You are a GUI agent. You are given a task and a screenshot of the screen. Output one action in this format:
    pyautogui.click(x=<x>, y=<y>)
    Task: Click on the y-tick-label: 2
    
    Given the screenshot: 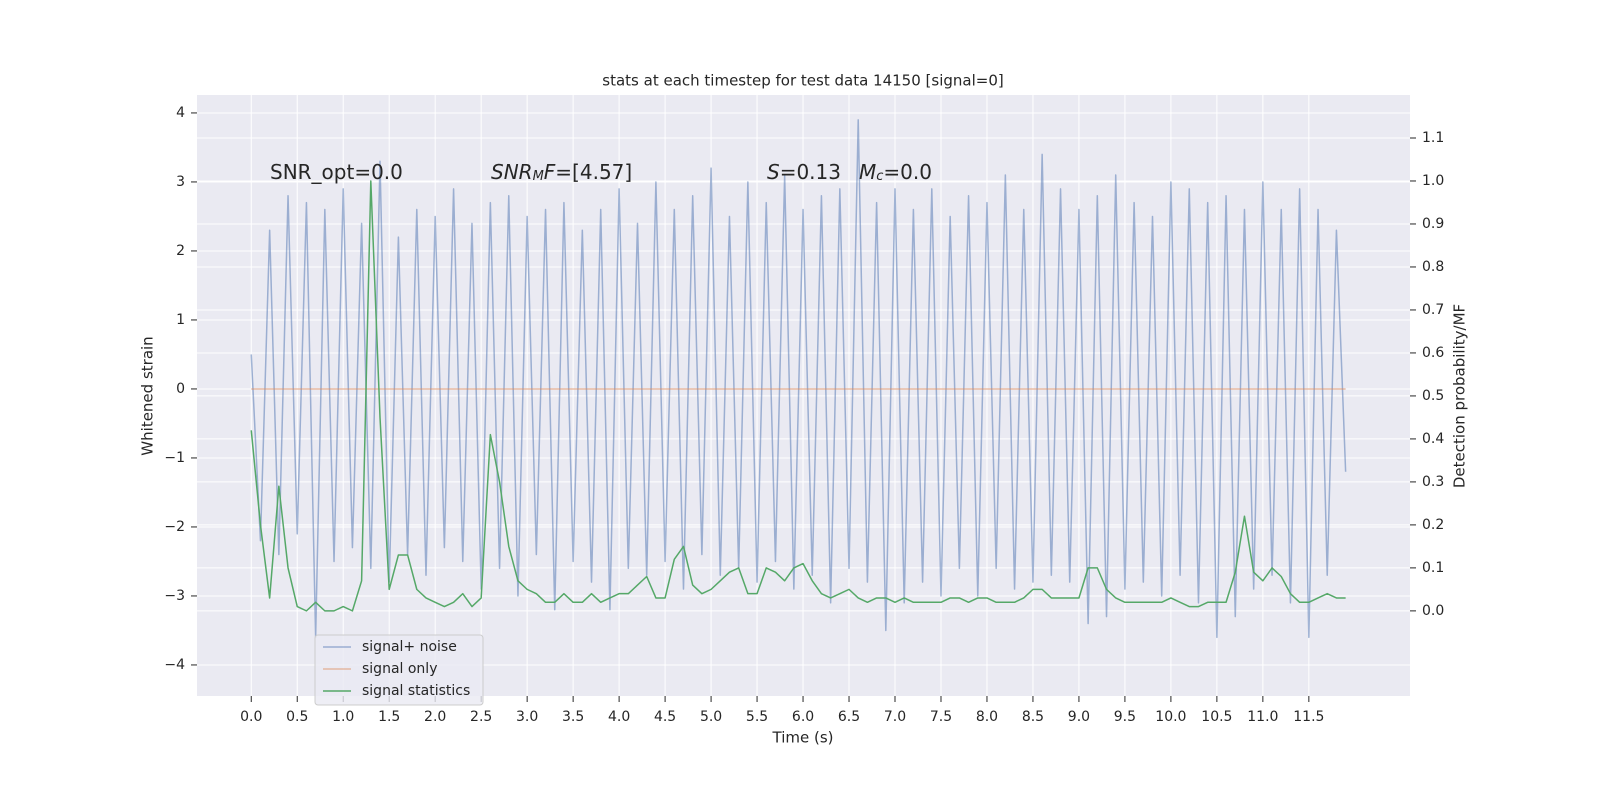 What is the action you would take?
    pyautogui.click(x=180, y=251)
    